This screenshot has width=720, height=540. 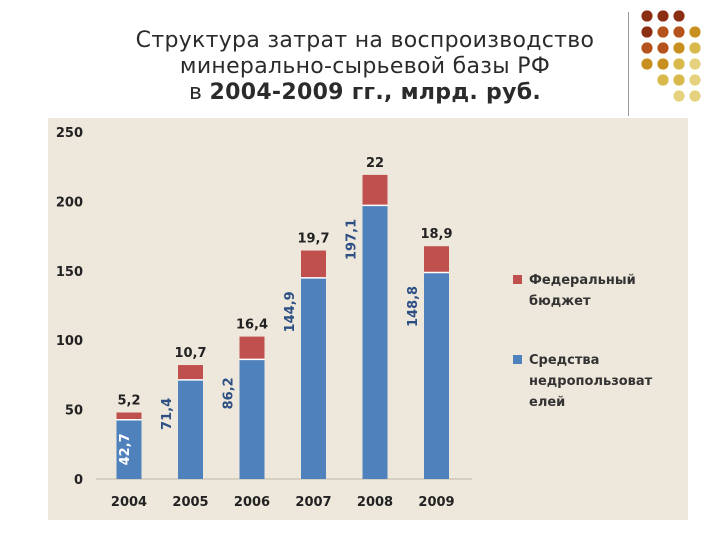 I want to click on data-label-federal-2006: 16,4, so click(x=252, y=325).